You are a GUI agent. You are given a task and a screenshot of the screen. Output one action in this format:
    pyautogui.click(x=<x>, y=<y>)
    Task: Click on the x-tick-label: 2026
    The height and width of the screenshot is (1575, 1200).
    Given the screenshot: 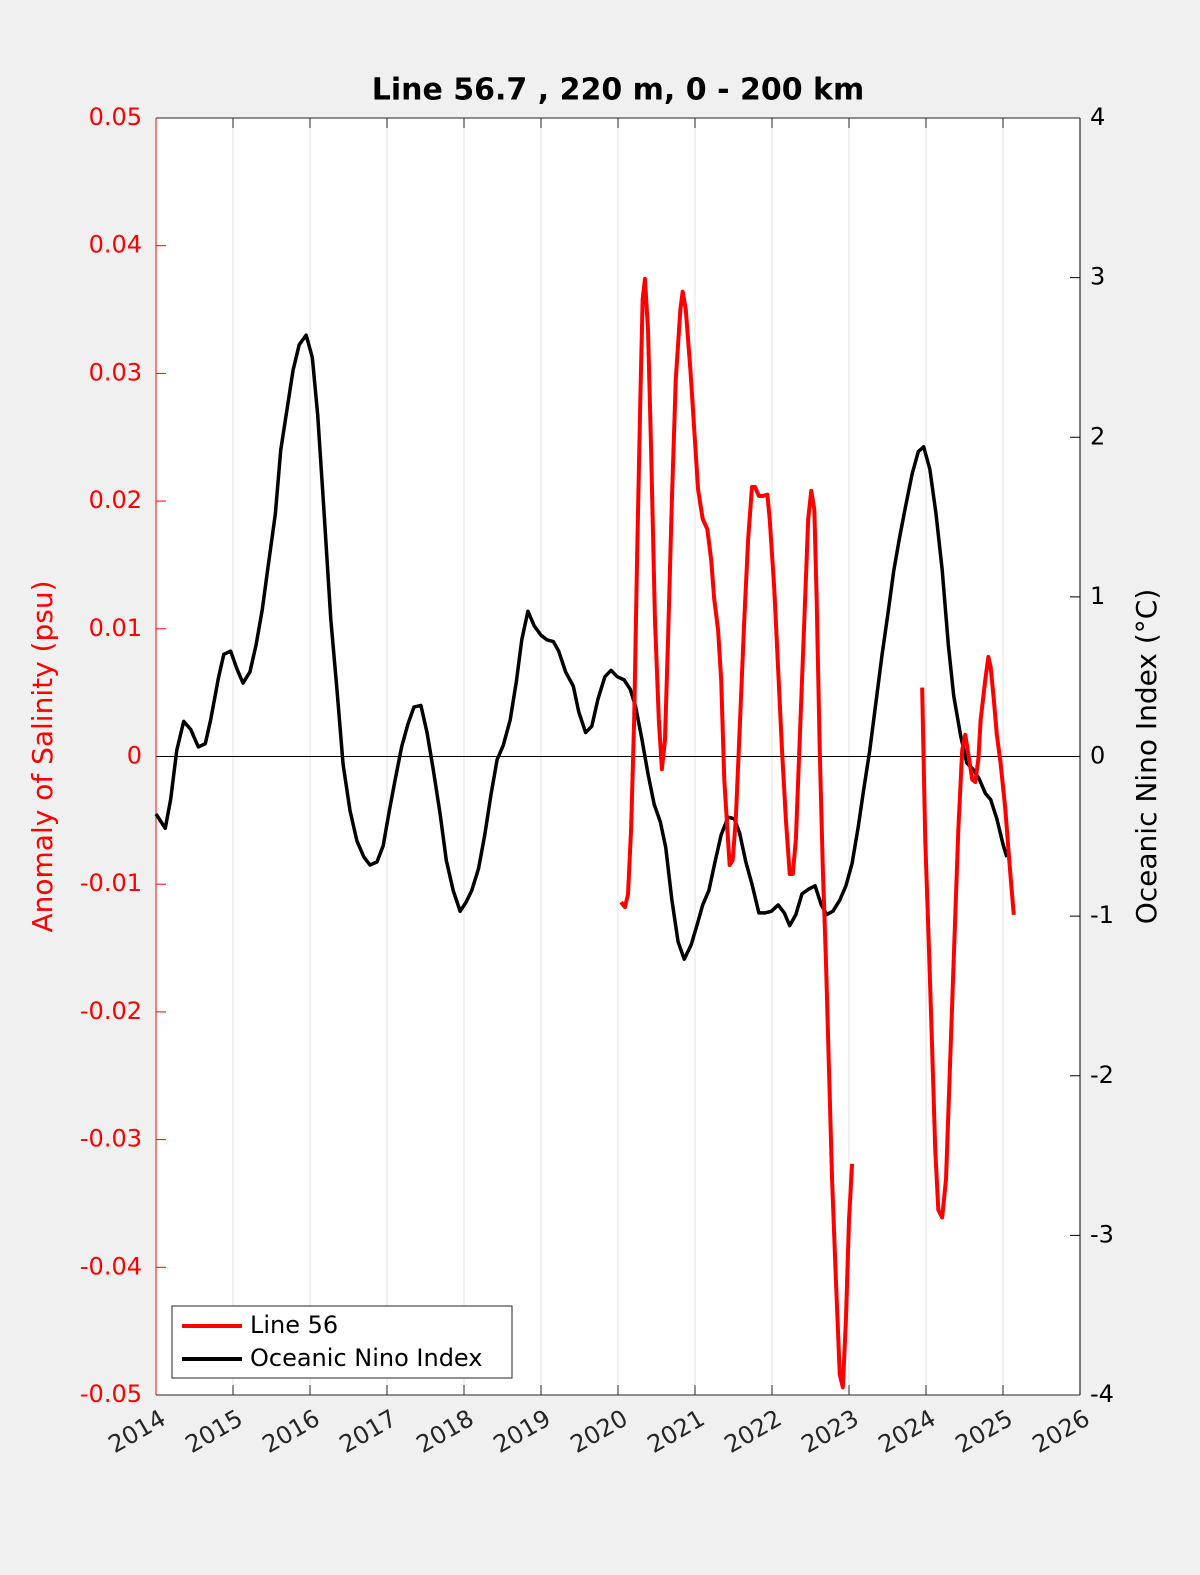 What is the action you would take?
    pyautogui.click(x=1061, y=1431)
    